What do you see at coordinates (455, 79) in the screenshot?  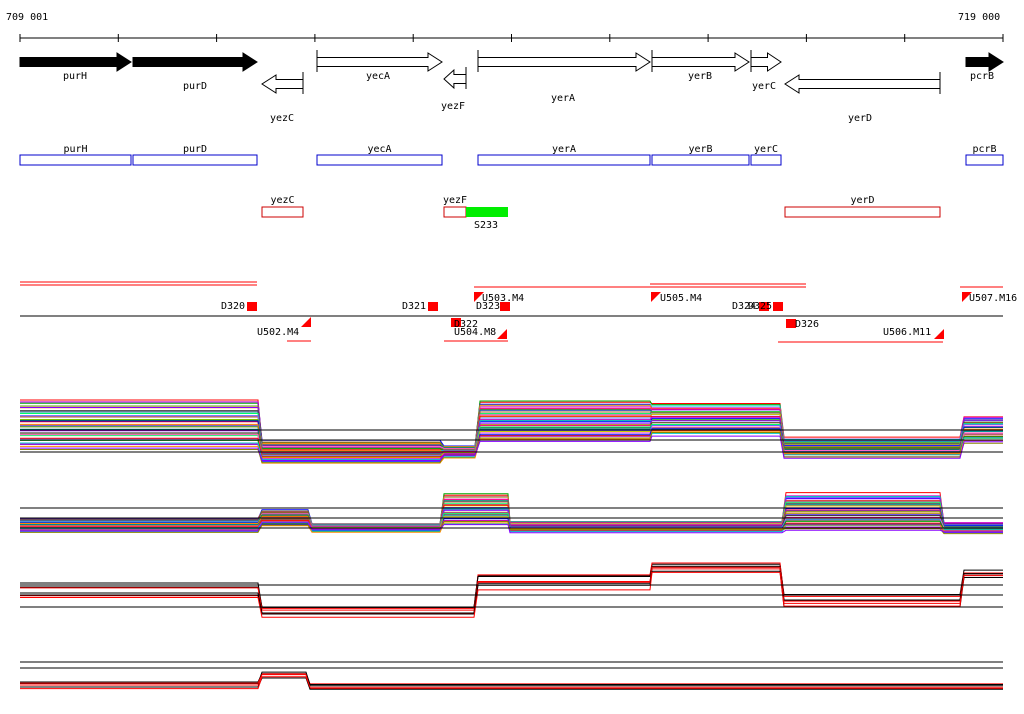 I see `gene-arrow-yezF` at bounding box center [455, 79].